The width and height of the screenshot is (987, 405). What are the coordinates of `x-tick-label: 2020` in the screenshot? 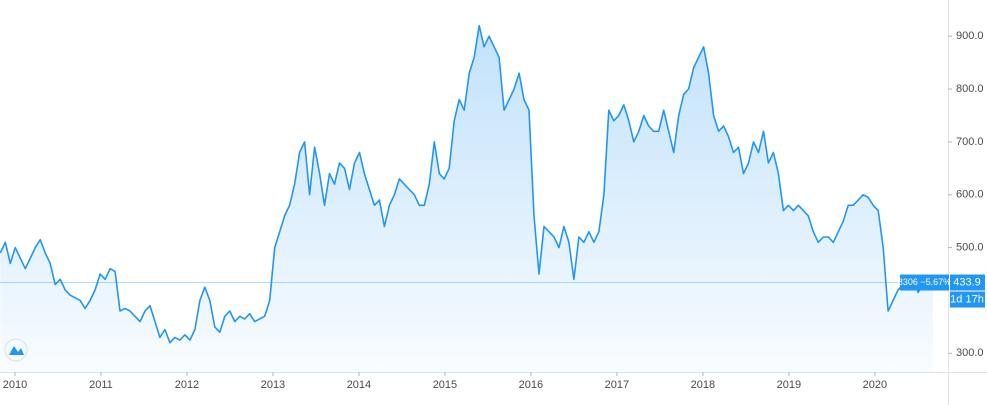 It's located at (875, 385).